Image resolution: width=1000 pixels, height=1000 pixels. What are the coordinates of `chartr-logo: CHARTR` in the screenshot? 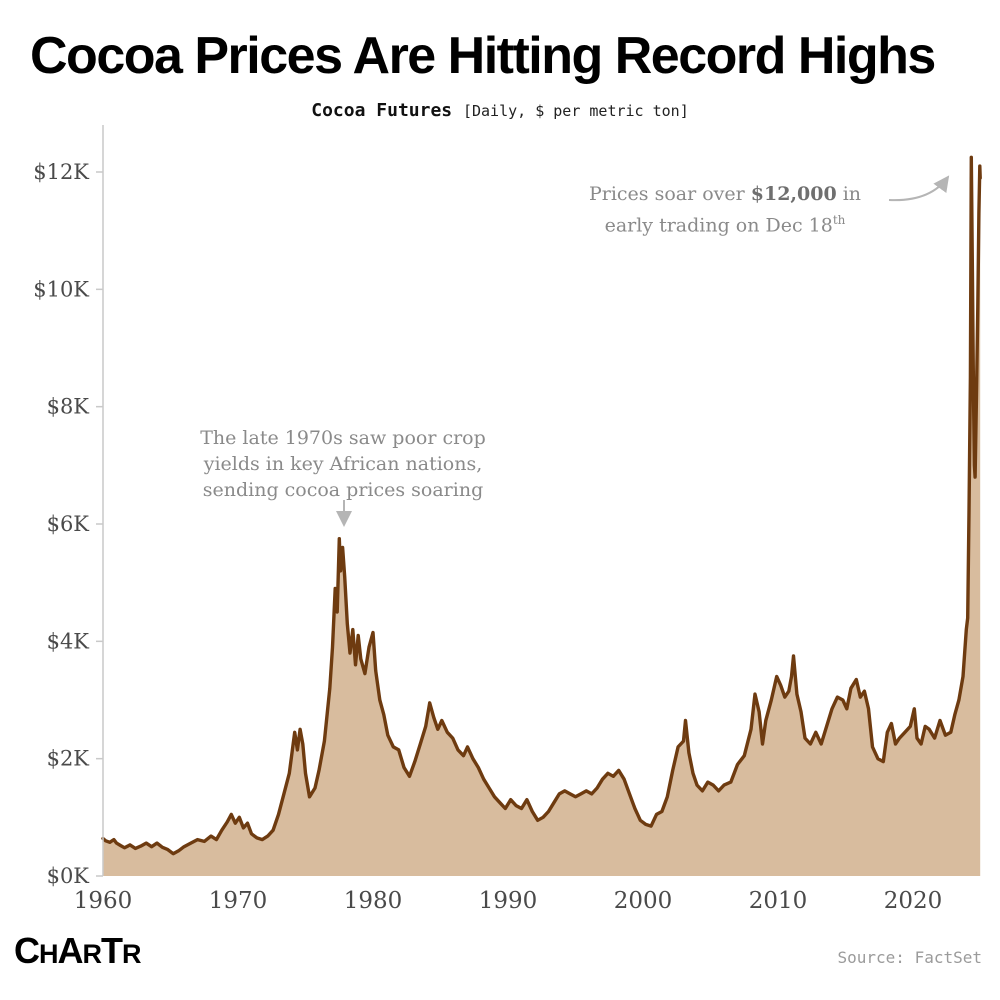 It's located at (77, 951).